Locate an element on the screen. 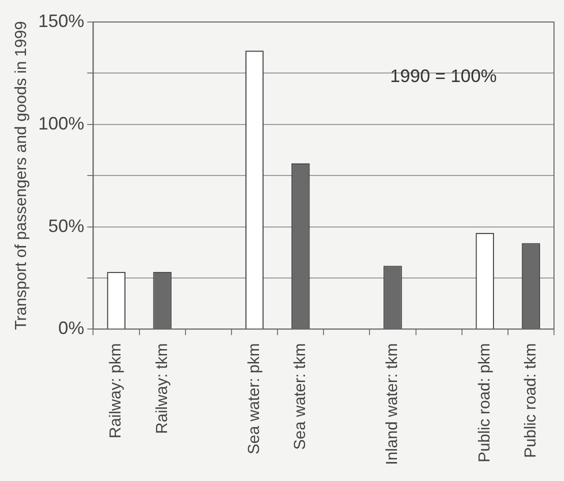  y-tick-label: 50% is located at coordinates (66, 226).